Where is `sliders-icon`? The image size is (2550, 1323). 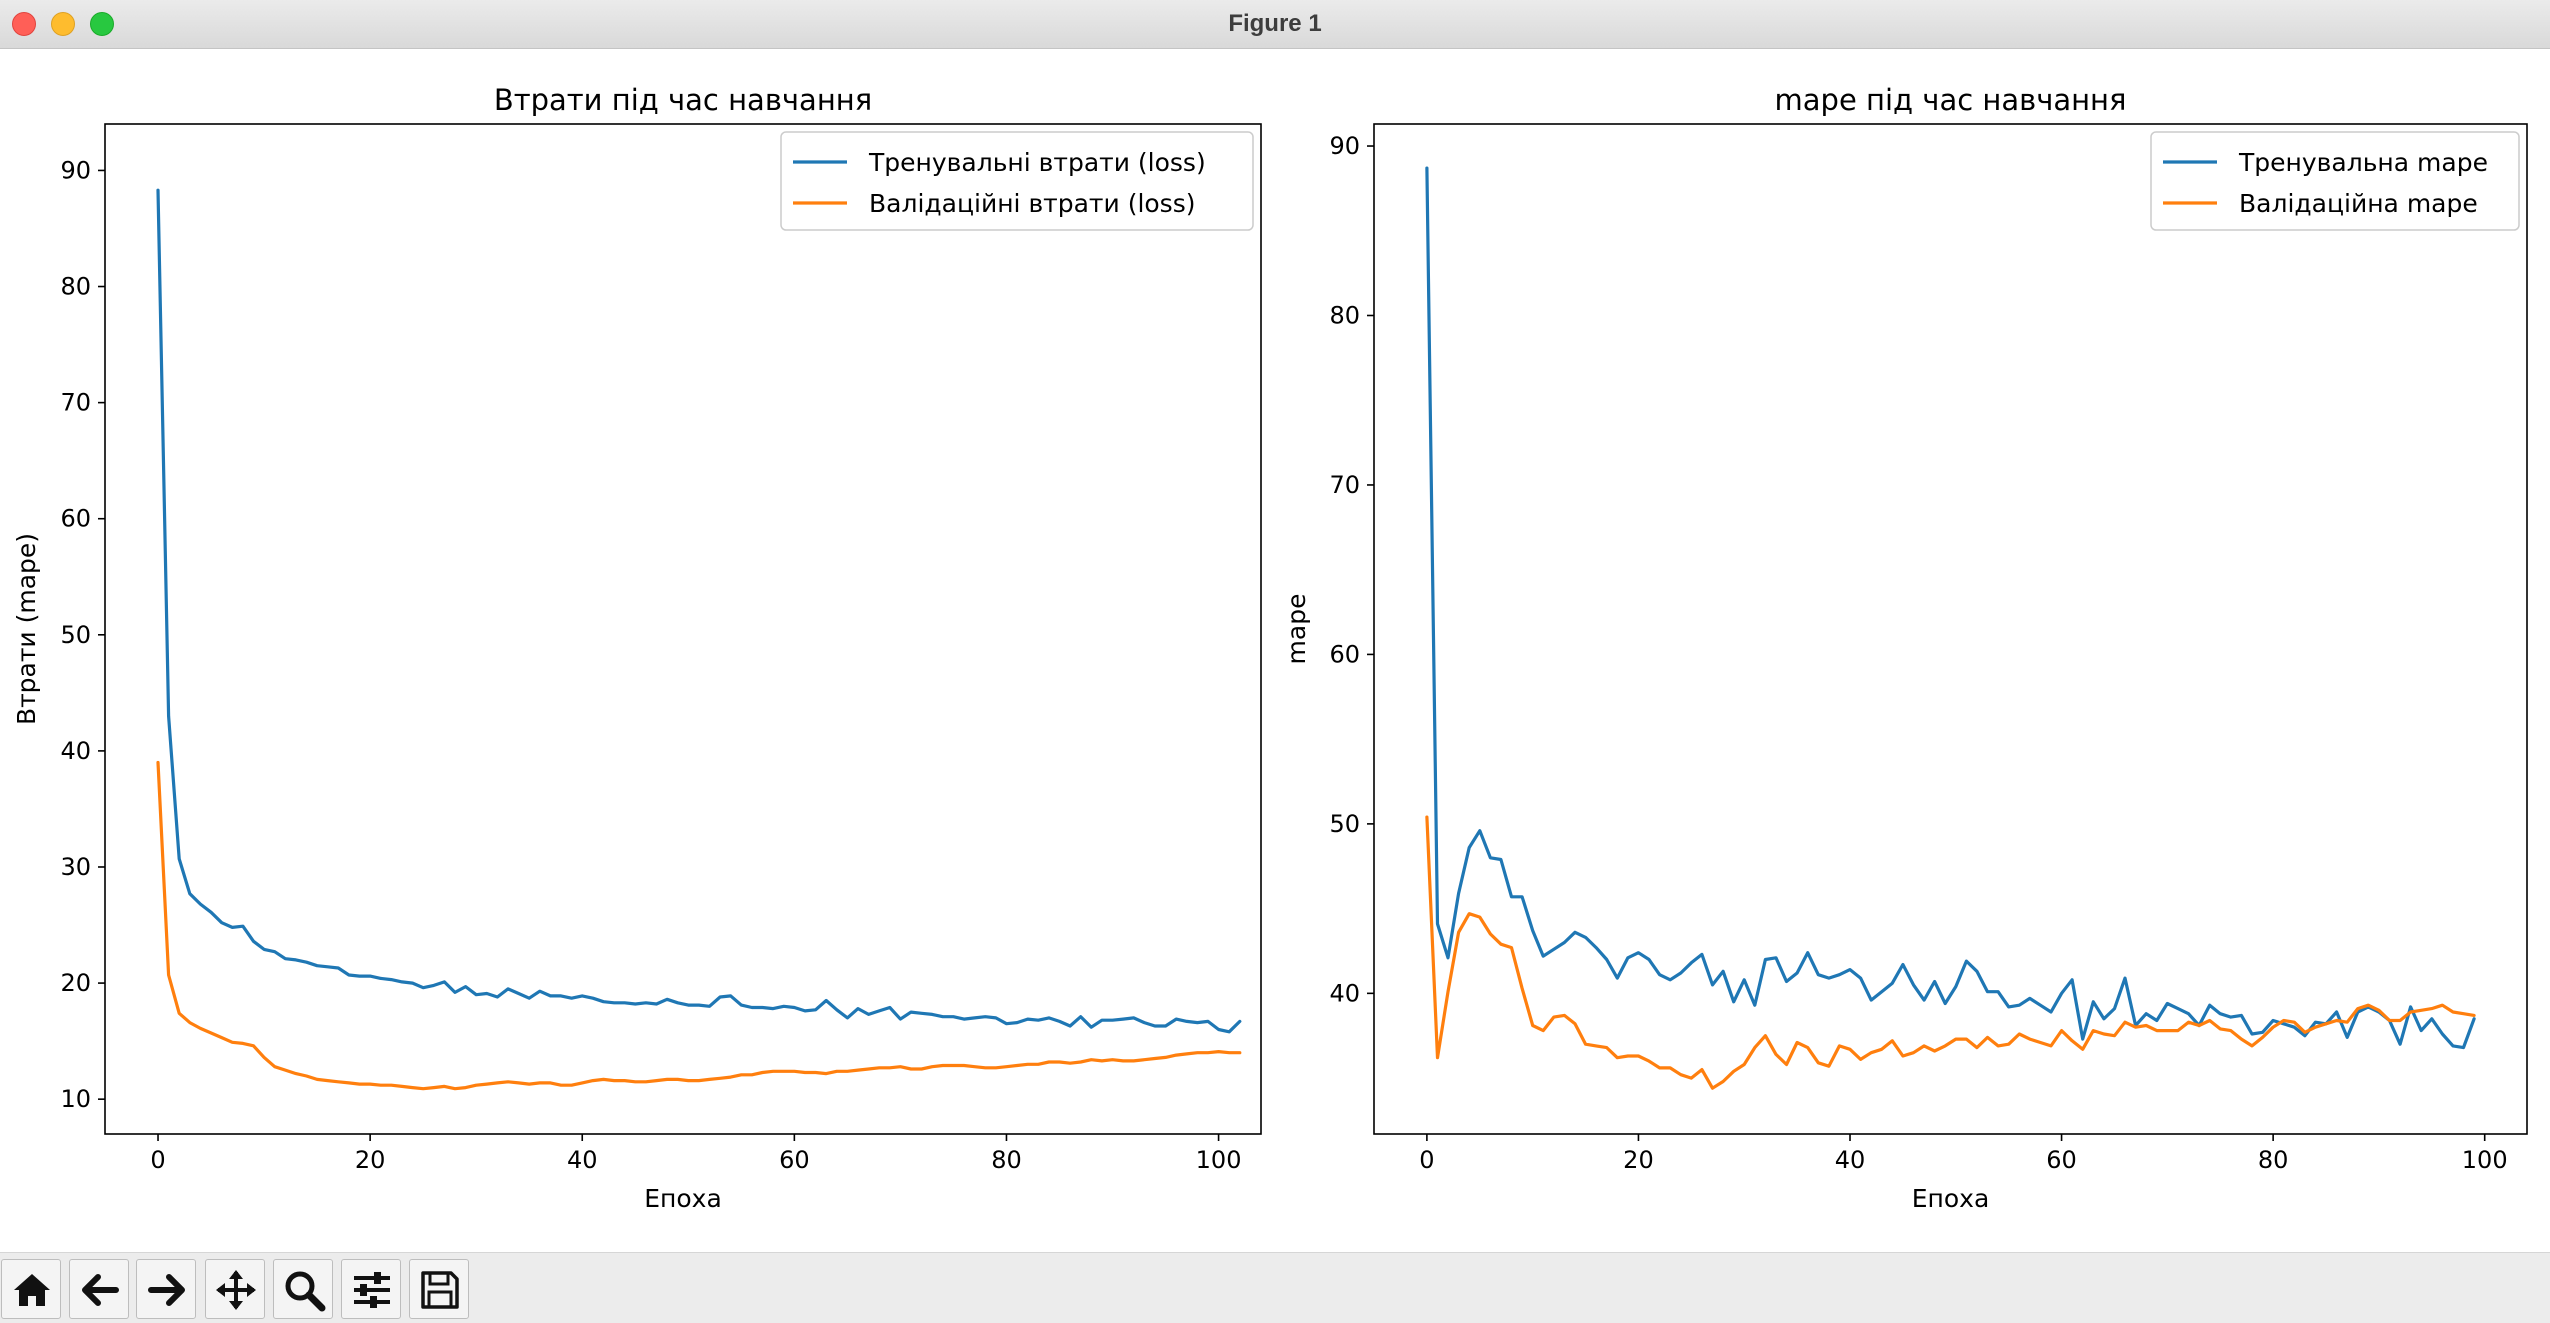 sliders-icon is located at coordinates (372, 1290).